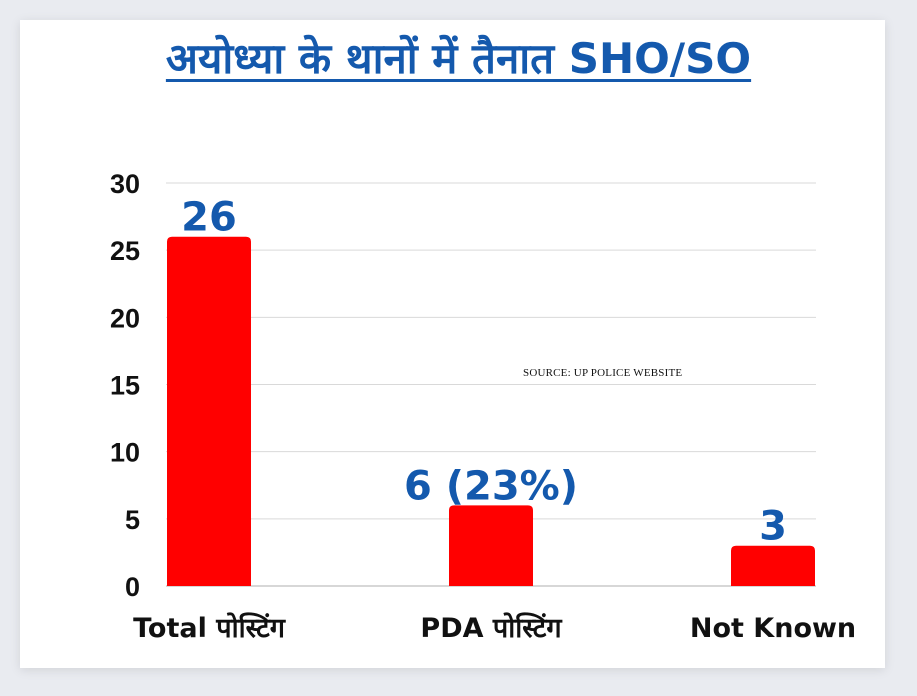  Describe the element at coordinates (132, 587) in the screenshot. I see `y-tick-label-0: 0` at that location.